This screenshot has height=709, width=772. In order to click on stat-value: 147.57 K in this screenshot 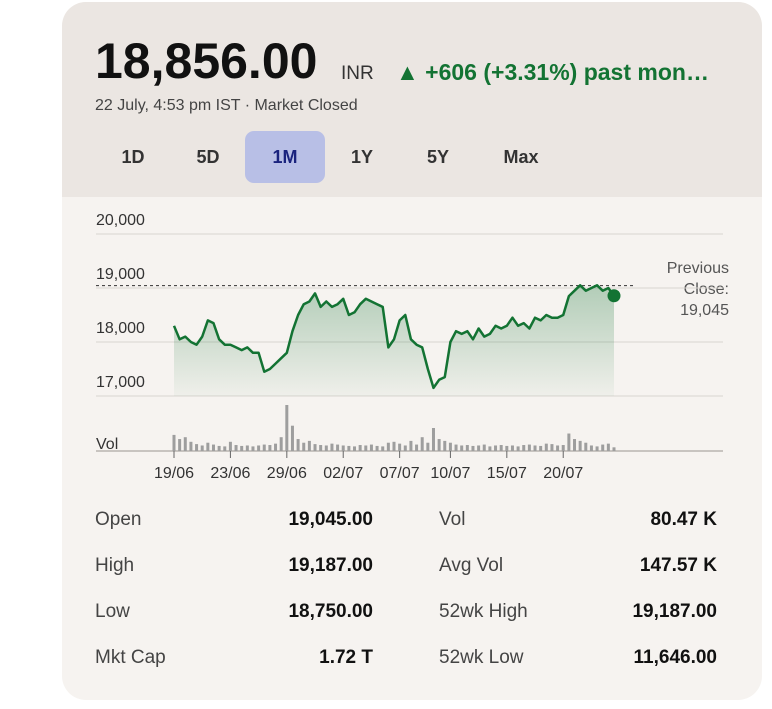, I will do `click(678, 565)`.